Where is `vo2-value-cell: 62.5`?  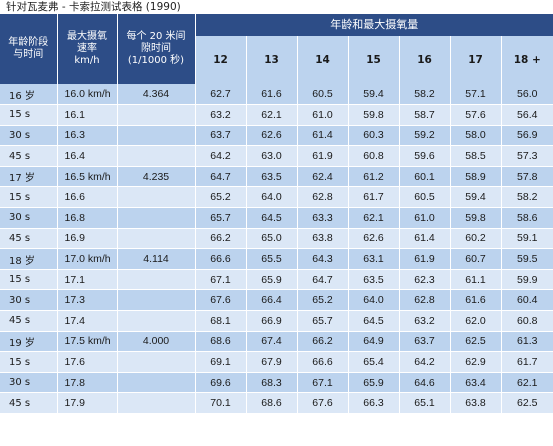
vo2-value-cell: 62.5 is located at coordinates (476, 342).